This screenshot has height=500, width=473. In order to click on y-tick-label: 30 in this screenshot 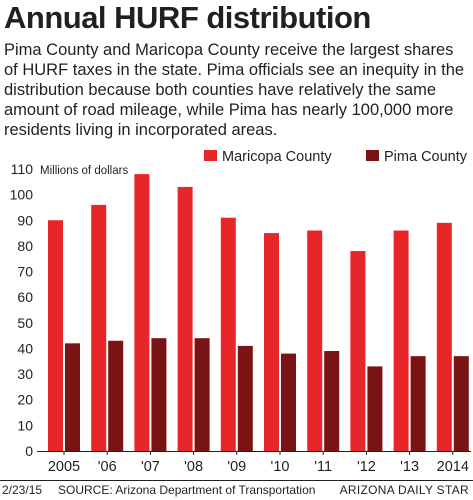, I will do `click(25, 374)`.